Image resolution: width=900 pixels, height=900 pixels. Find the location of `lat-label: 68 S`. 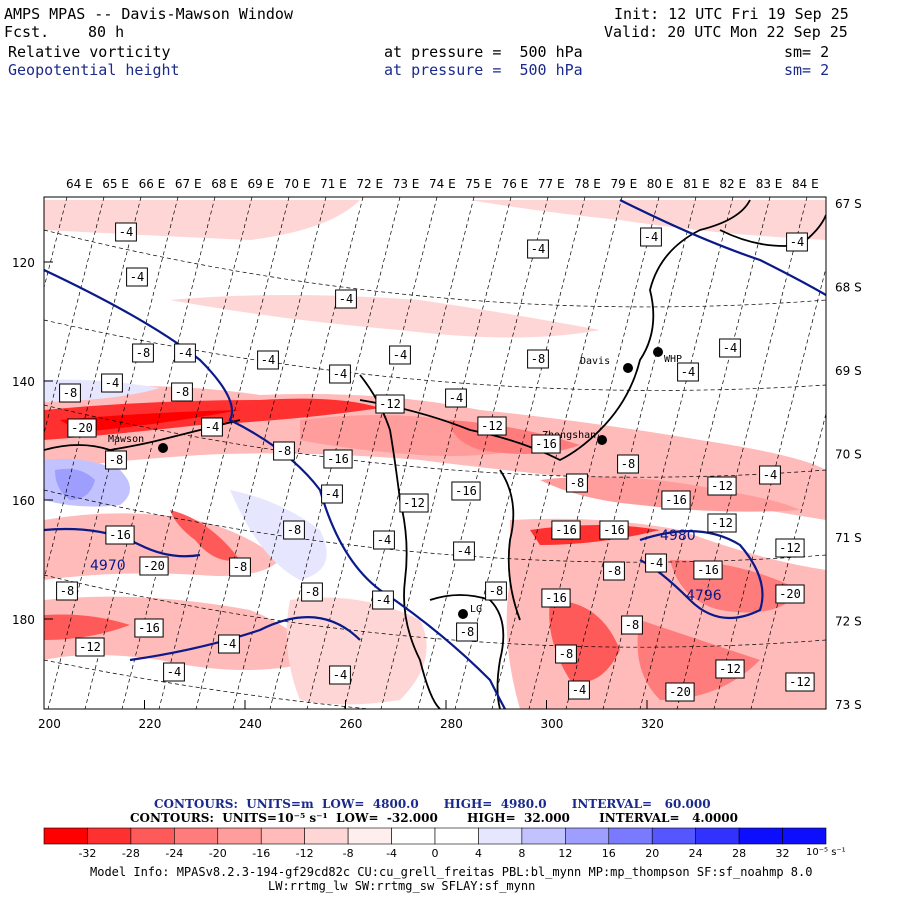

lat-label: 68 S is located at coordinates (848, 288).